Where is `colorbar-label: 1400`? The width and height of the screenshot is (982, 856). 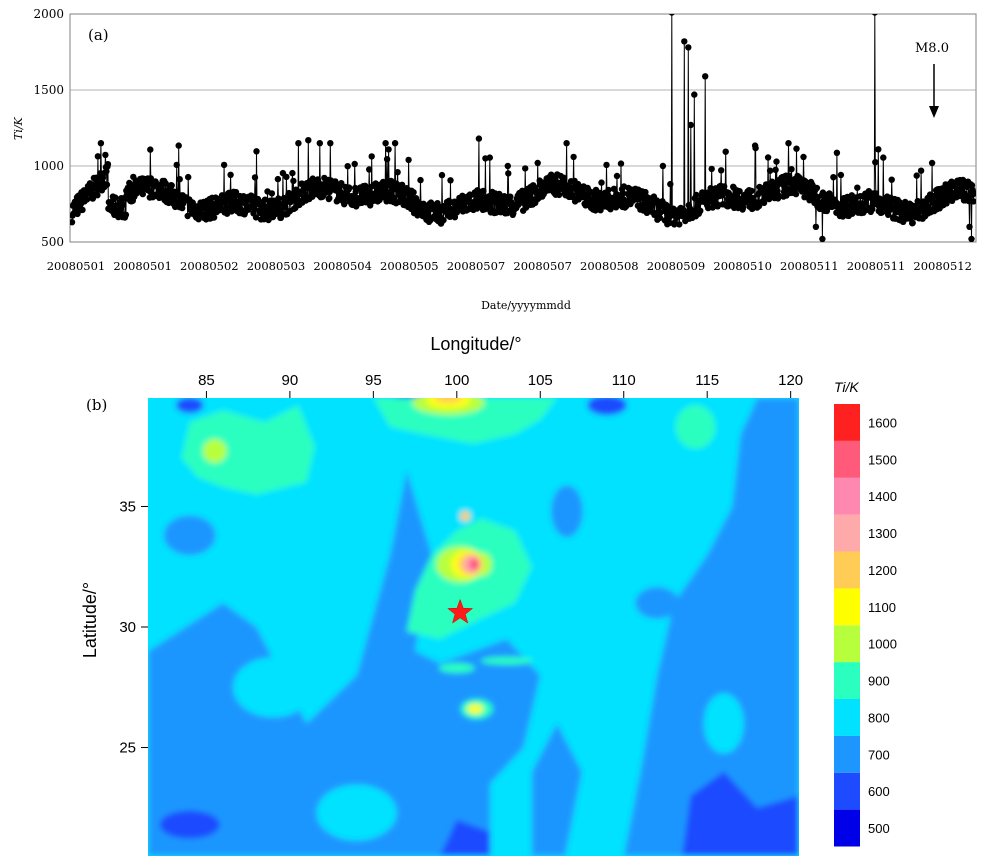 colorbar-label: 1400 is located at coordinates (882, 496).